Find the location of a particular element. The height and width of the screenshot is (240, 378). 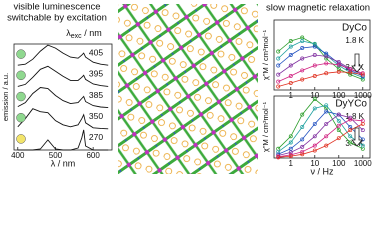

x-axis-label: ν / Hz is located at coordinates (322, 171).